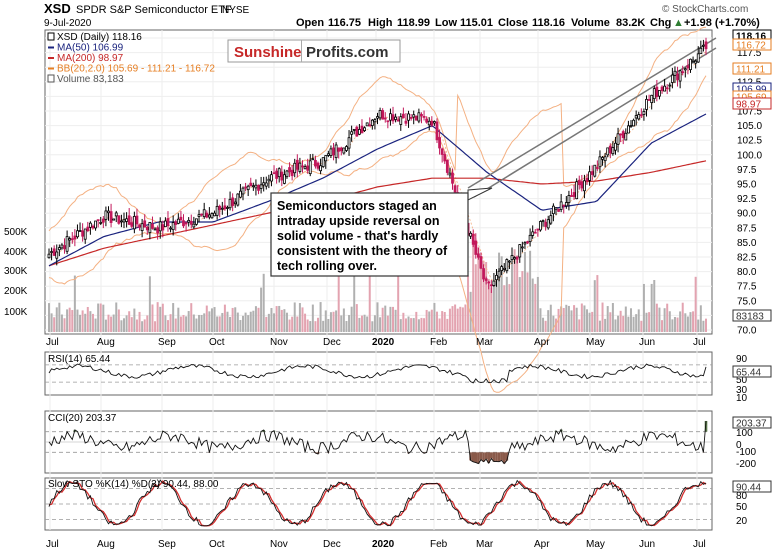  What do you see at coordinates (751, 90) in the screenshot?
I see `price-value-tag: 106.99` at bounding box center [751, 90].